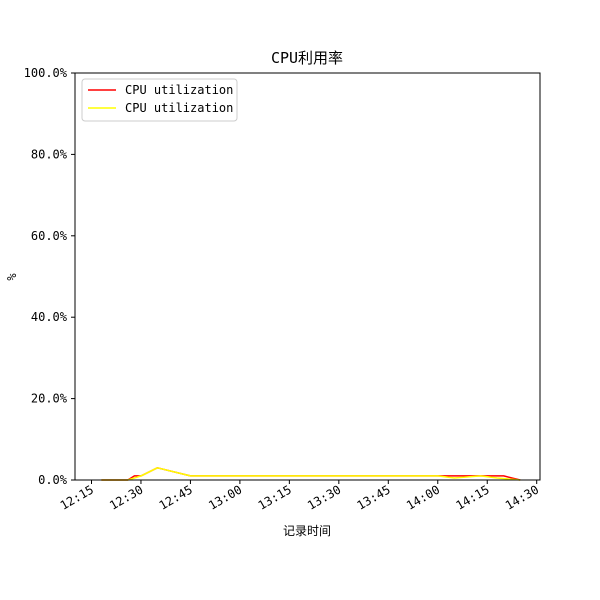  I want to click on legend: CPU utilization CPU utilization, so click(159, 100).